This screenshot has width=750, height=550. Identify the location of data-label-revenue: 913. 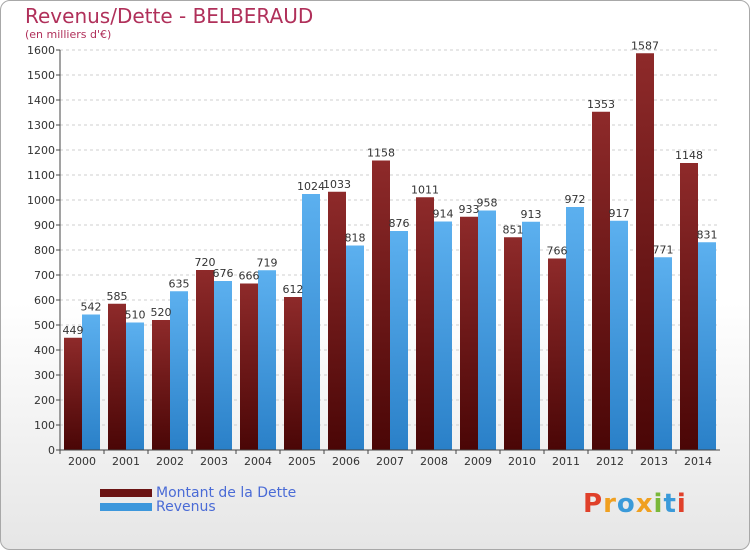
(531, 214).